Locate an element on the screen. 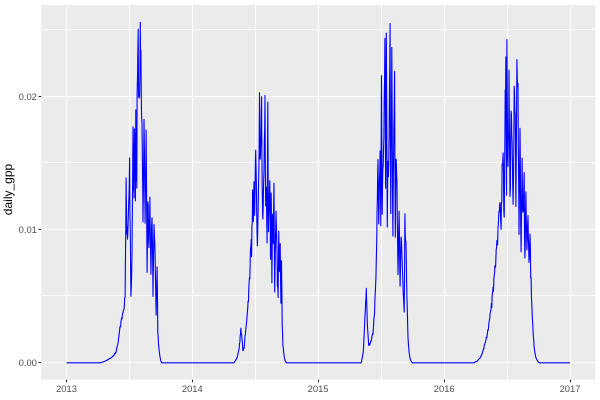  svg-text: daily_gpp is located at coordinates (8, 189).